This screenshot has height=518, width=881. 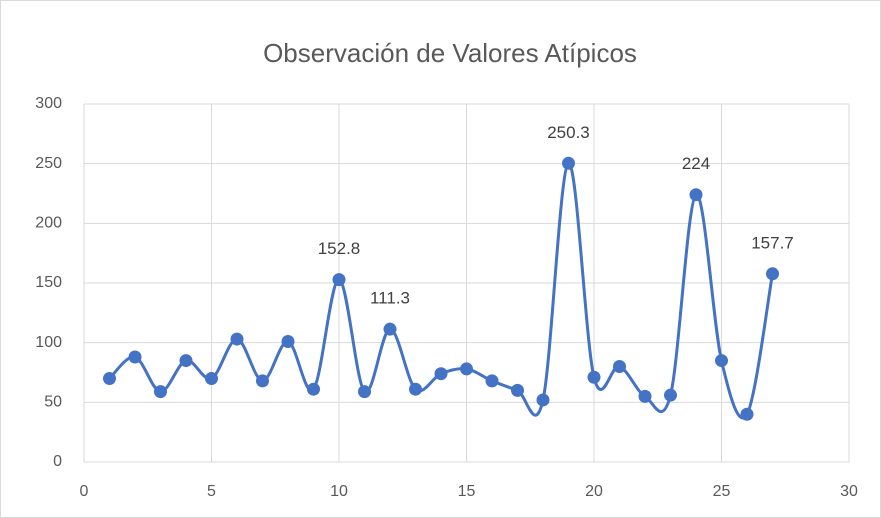 I want to click on y-tick-label: 150, so click(x=48, y=282).